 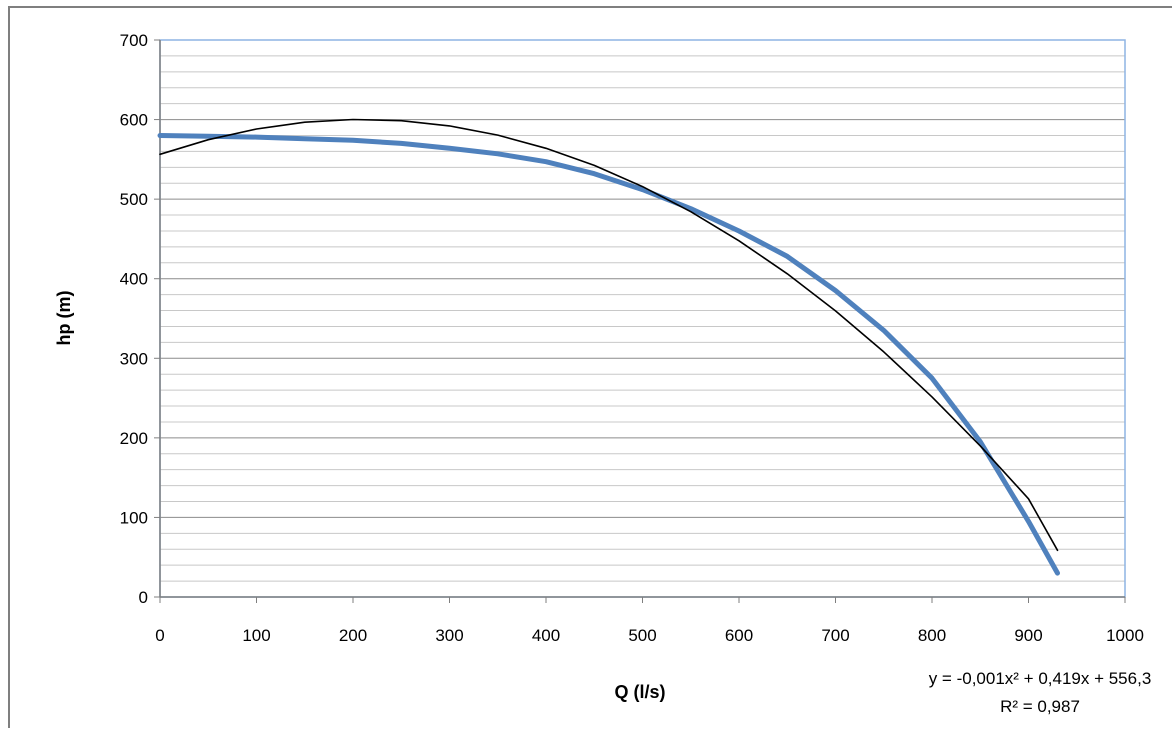 I want to click on y-tick-label: 400, so click(x=134, y=279).